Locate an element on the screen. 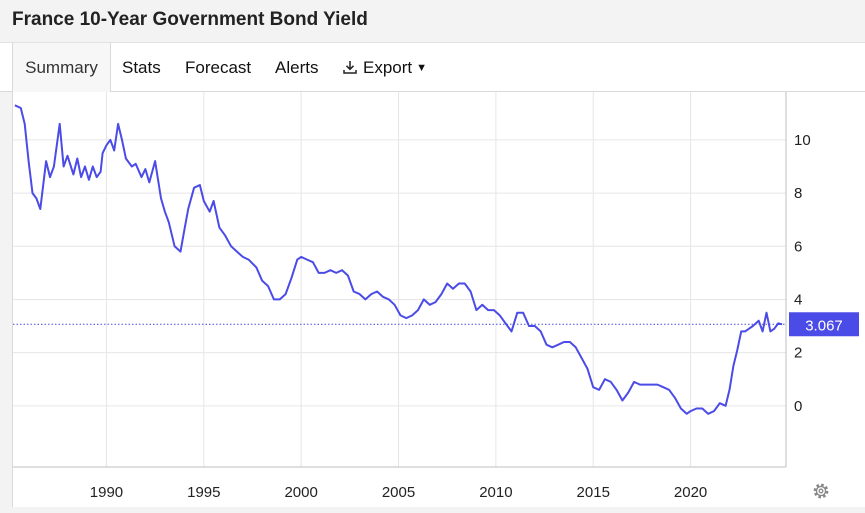 The image size is (865, 513). y-tick-label: 8 is located at coordinates (798, 193).